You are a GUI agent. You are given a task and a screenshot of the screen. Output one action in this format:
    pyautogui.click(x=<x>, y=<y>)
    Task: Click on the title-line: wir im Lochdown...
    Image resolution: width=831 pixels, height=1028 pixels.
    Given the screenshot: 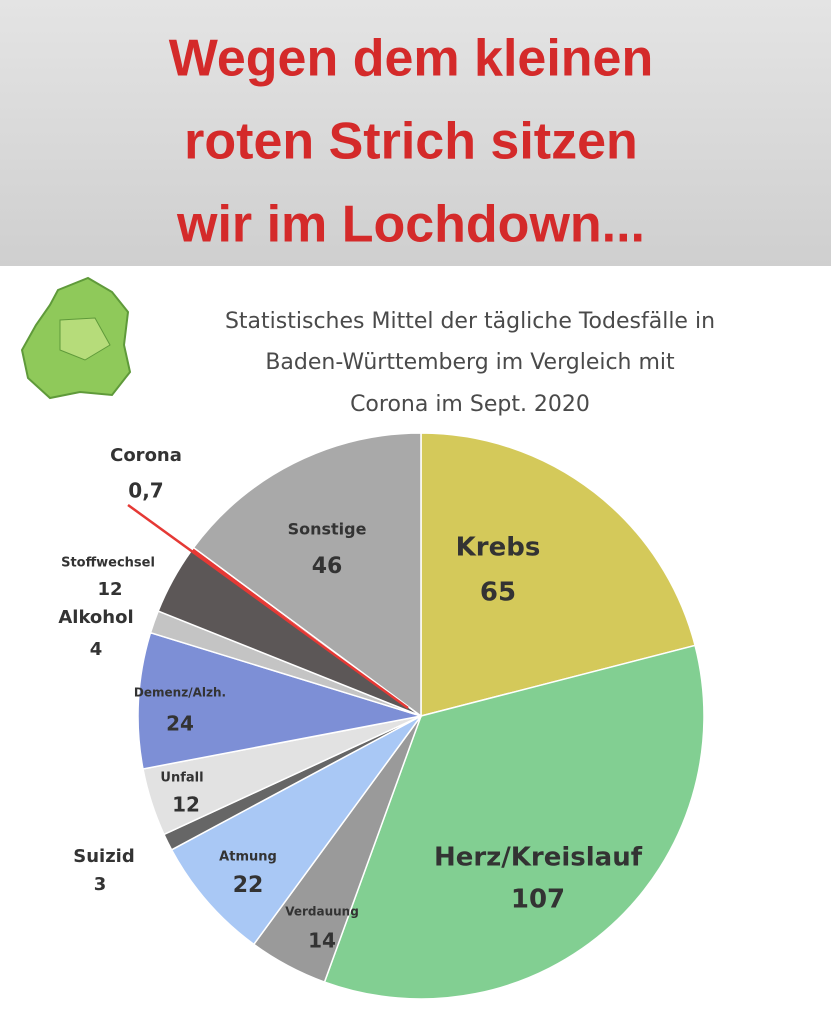 What is the action you would take?
    pyautogui.click(x=410, y=225)
    